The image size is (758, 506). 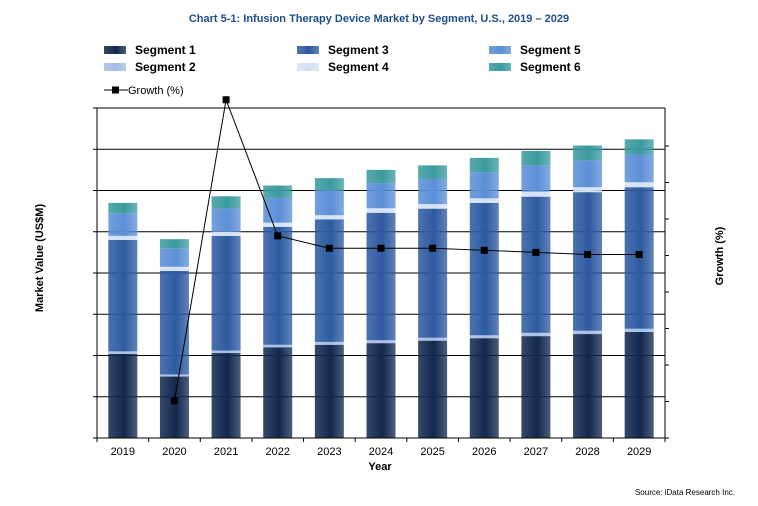 What do you see at coordinates (381, 276) in the screenshot?
I see `bar-segment-3-2024` at bounding box center [381, 276].